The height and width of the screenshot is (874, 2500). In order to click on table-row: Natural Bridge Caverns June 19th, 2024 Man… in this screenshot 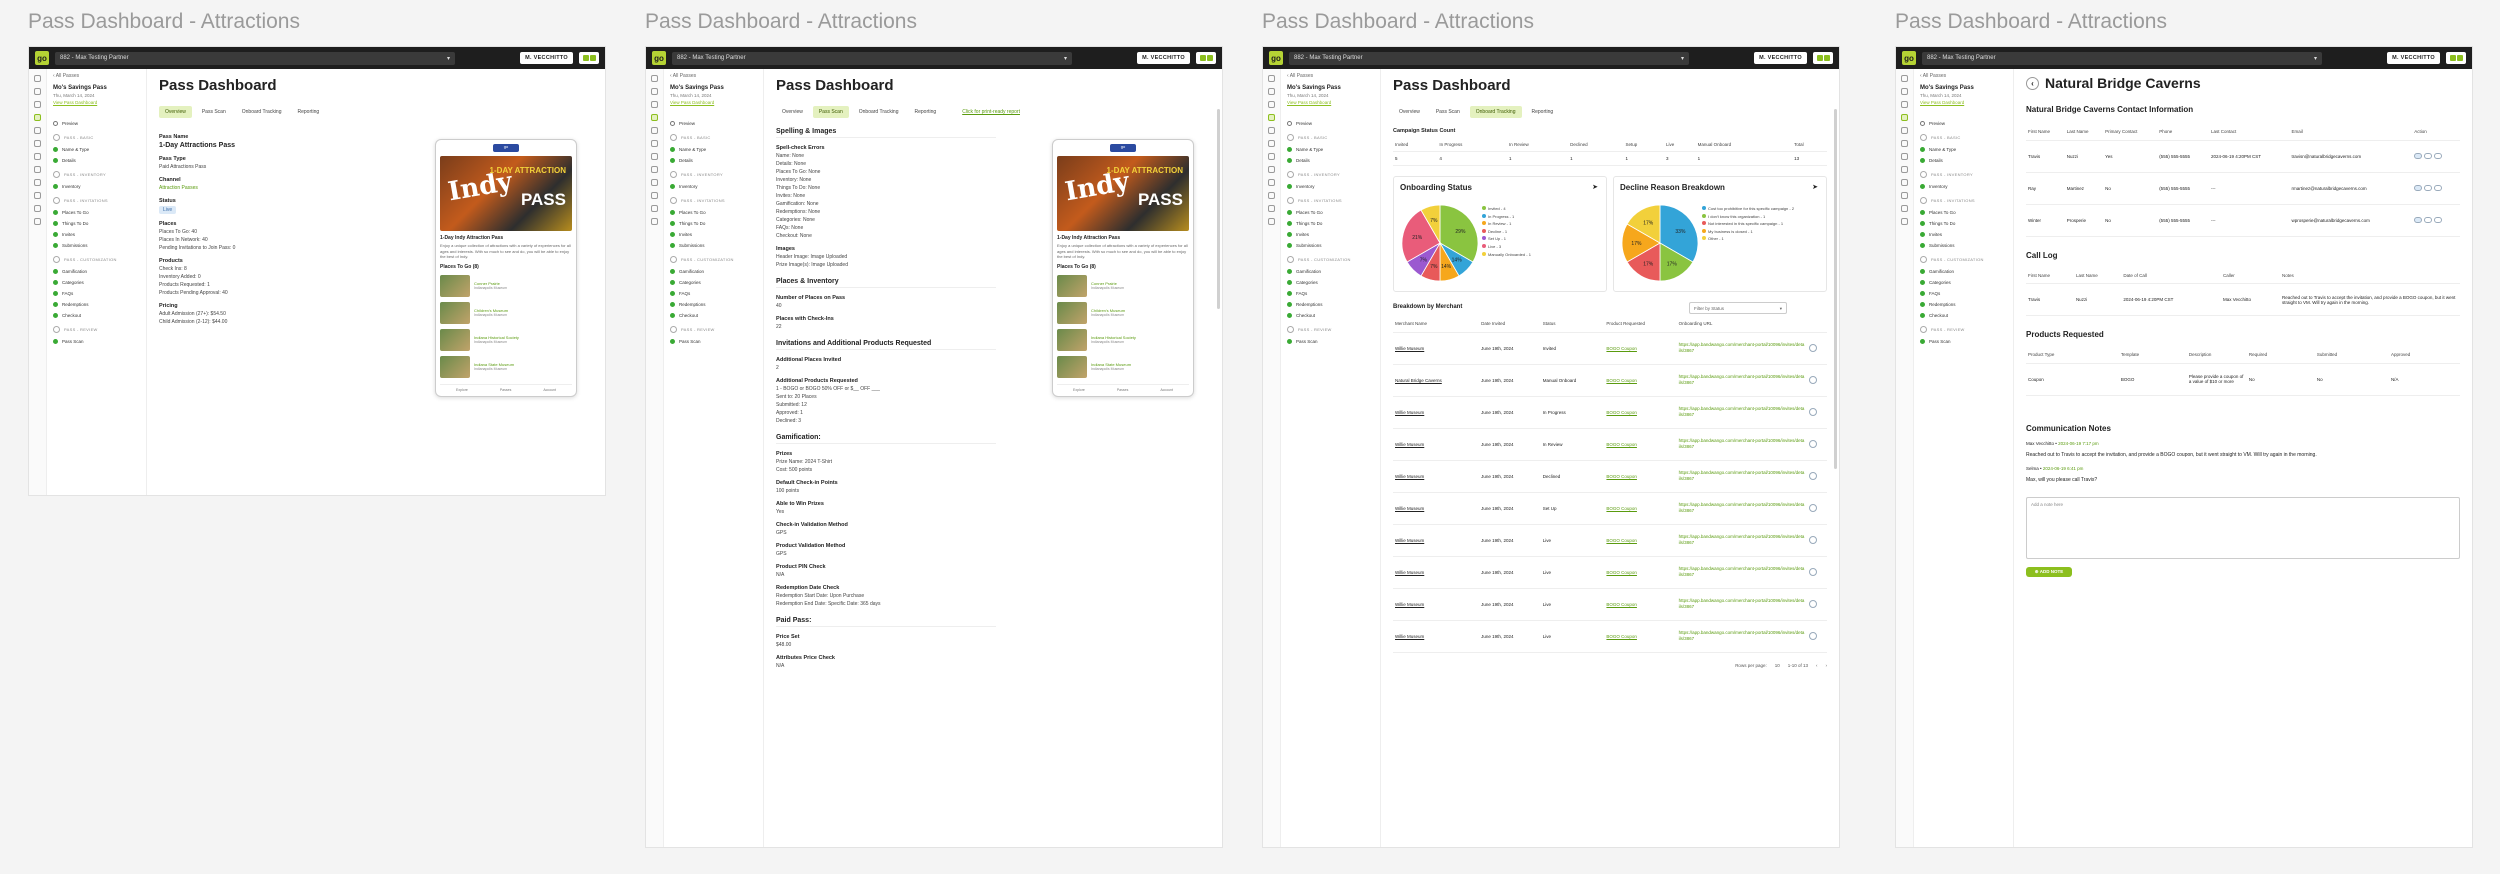, I will do `click(1610, 380)`.